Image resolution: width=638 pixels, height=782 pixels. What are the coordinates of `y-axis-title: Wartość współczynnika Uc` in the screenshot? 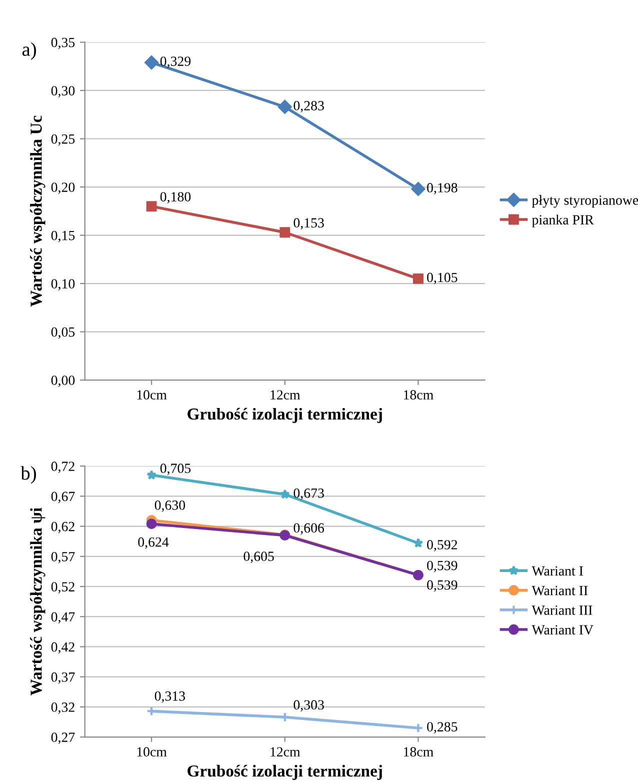 It's located at (38, 211).